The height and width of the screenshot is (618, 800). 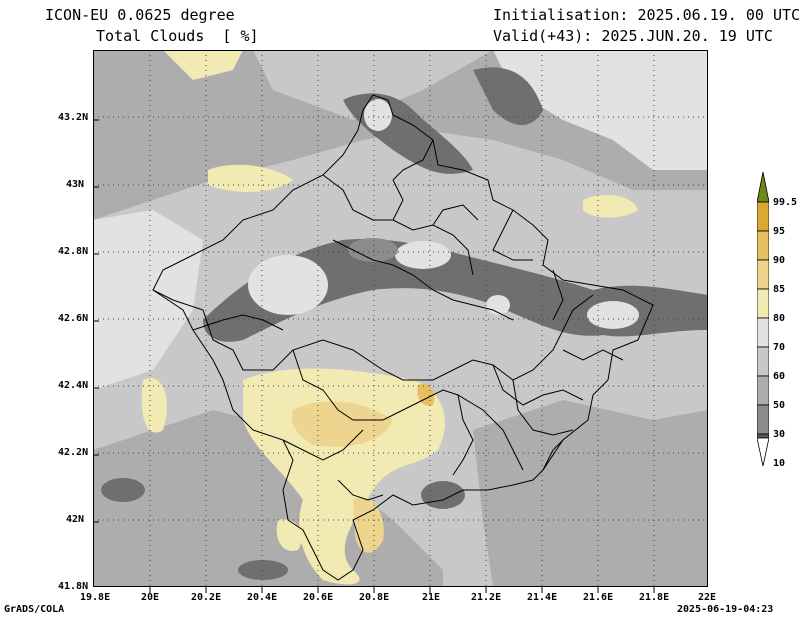 I want to click on x-tick-label: 20.2E, so click(x=206, y=597).